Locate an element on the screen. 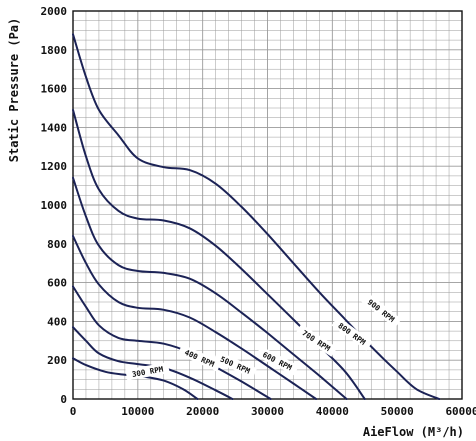 The width and height of the screenshot is (476, 441). curve-label-text: 900 RPM is located at coordinates (381, 310).